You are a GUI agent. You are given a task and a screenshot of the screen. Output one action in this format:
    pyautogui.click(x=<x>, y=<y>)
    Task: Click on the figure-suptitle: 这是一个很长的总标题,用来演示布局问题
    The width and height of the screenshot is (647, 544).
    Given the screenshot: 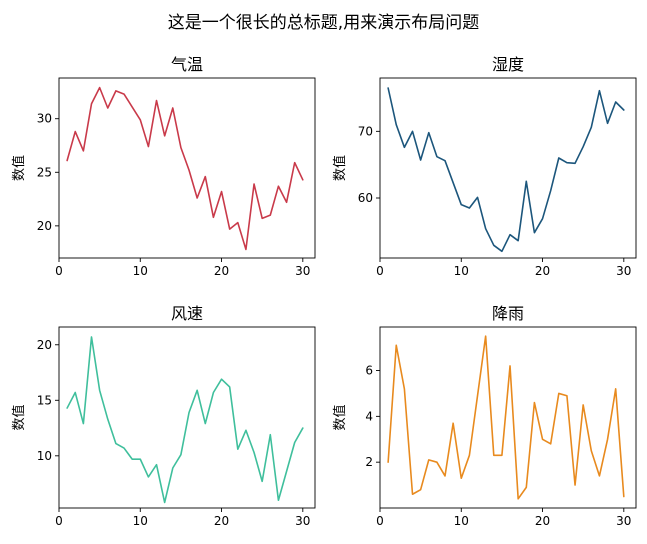 What is the action you would take?
    pyautogui.click(x=323, y=23)
    